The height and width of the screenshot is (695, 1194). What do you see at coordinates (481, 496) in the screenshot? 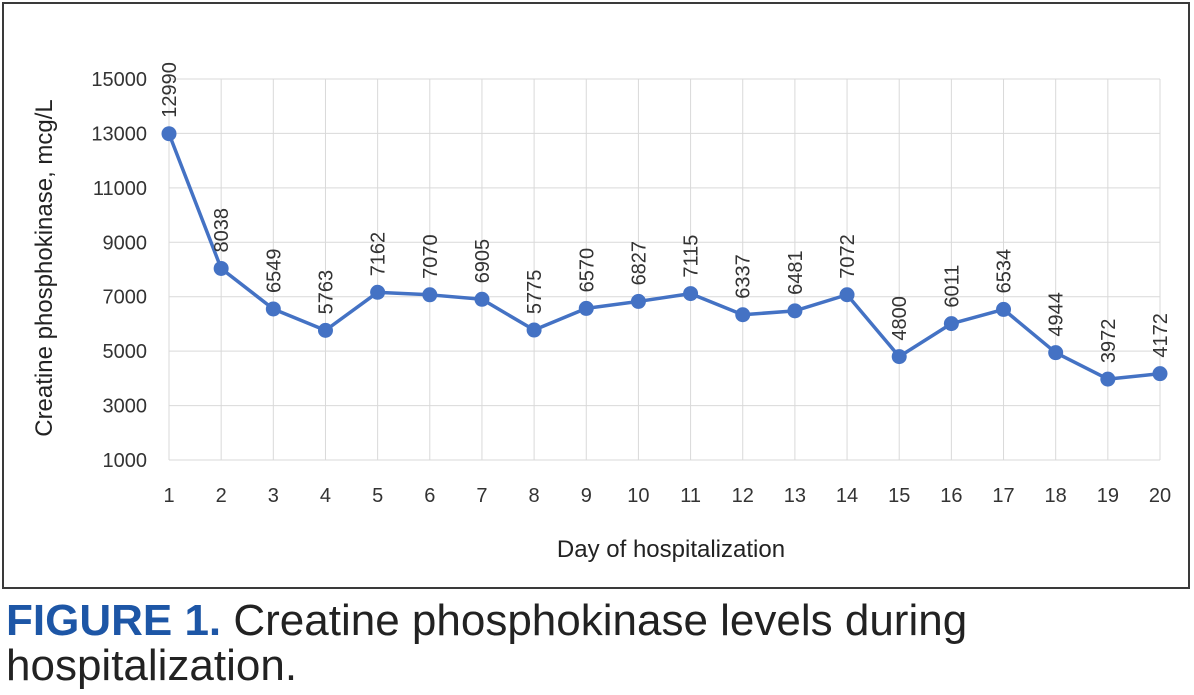
I see `x-tick-label: 7` at bounding box center [481, 496].